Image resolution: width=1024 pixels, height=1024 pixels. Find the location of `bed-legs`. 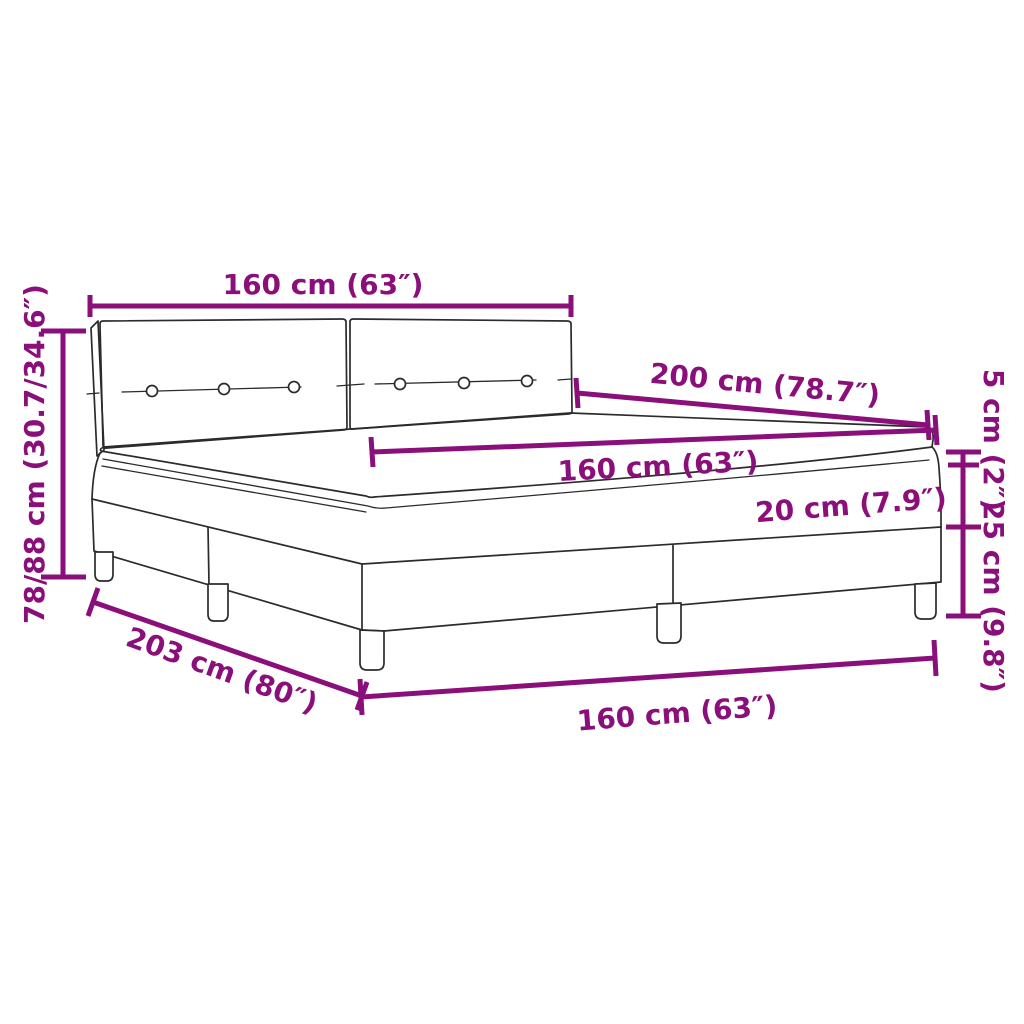

bed-legs is located at coordinates (515, 611).